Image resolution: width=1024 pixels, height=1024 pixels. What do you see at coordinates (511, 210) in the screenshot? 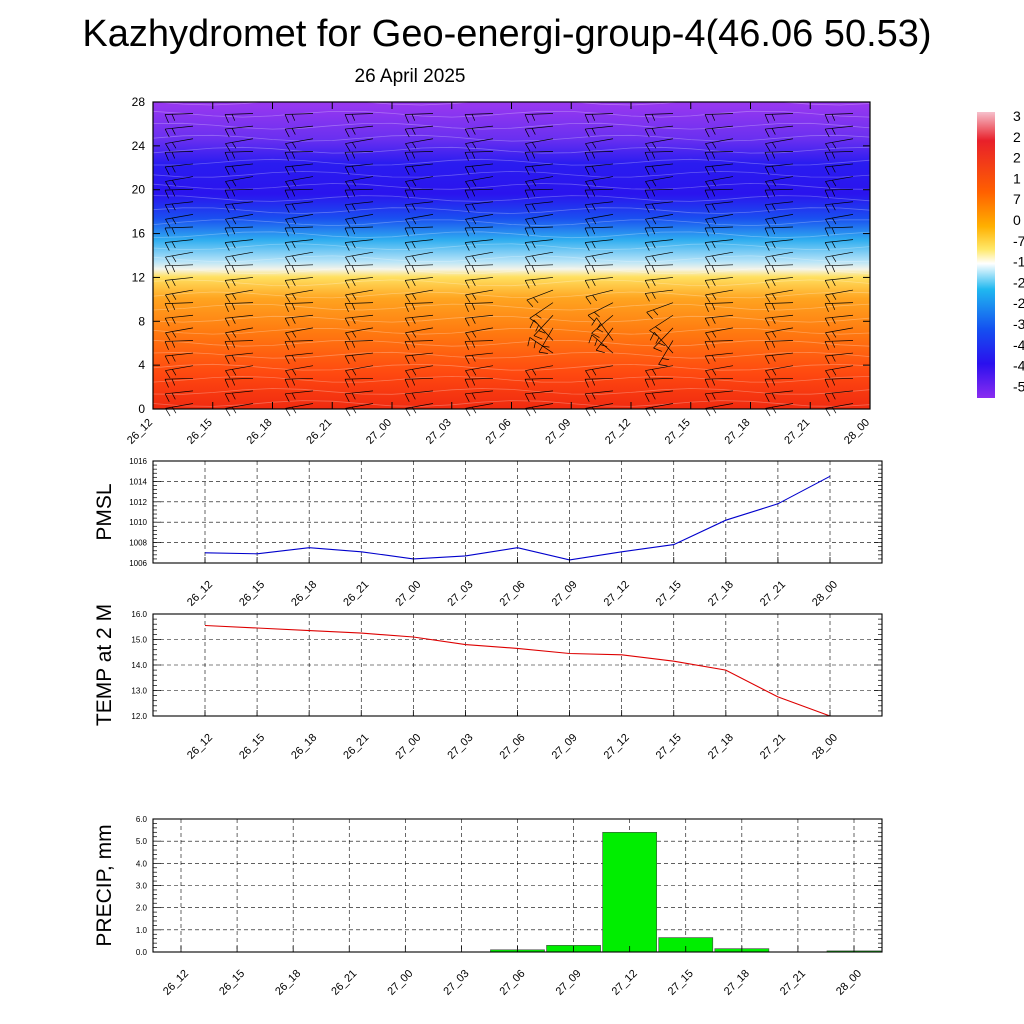
I see `contour-line` at bounding box center [511, 210].